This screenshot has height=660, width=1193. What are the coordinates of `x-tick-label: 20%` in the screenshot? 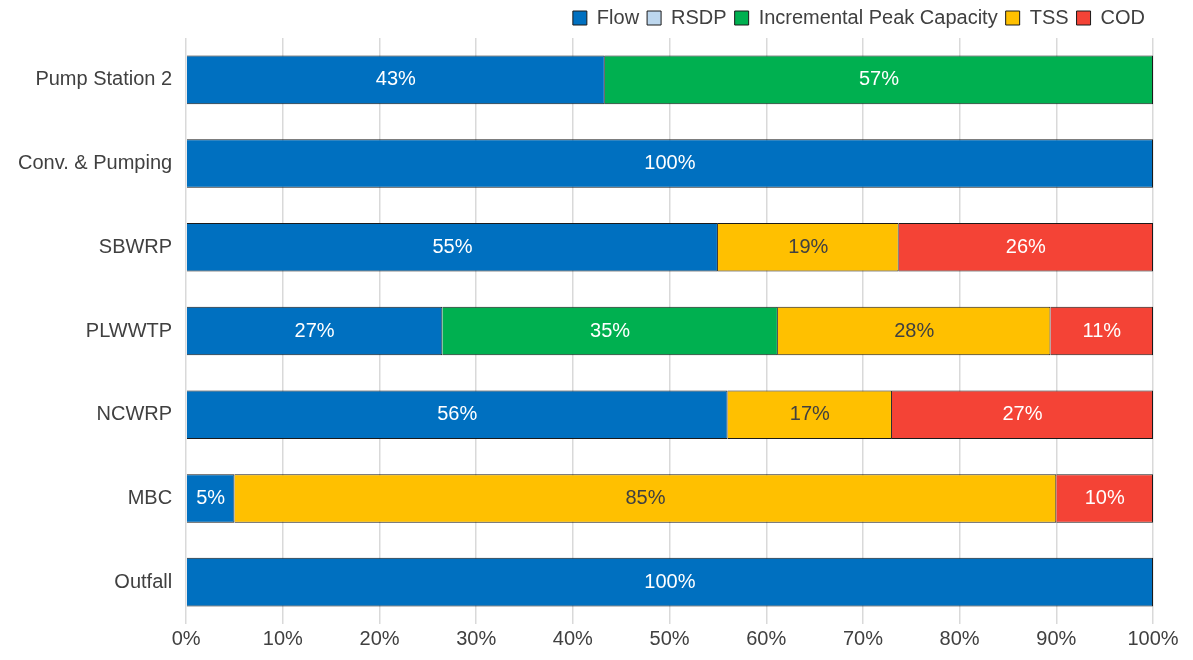 It's located at (379, 637).